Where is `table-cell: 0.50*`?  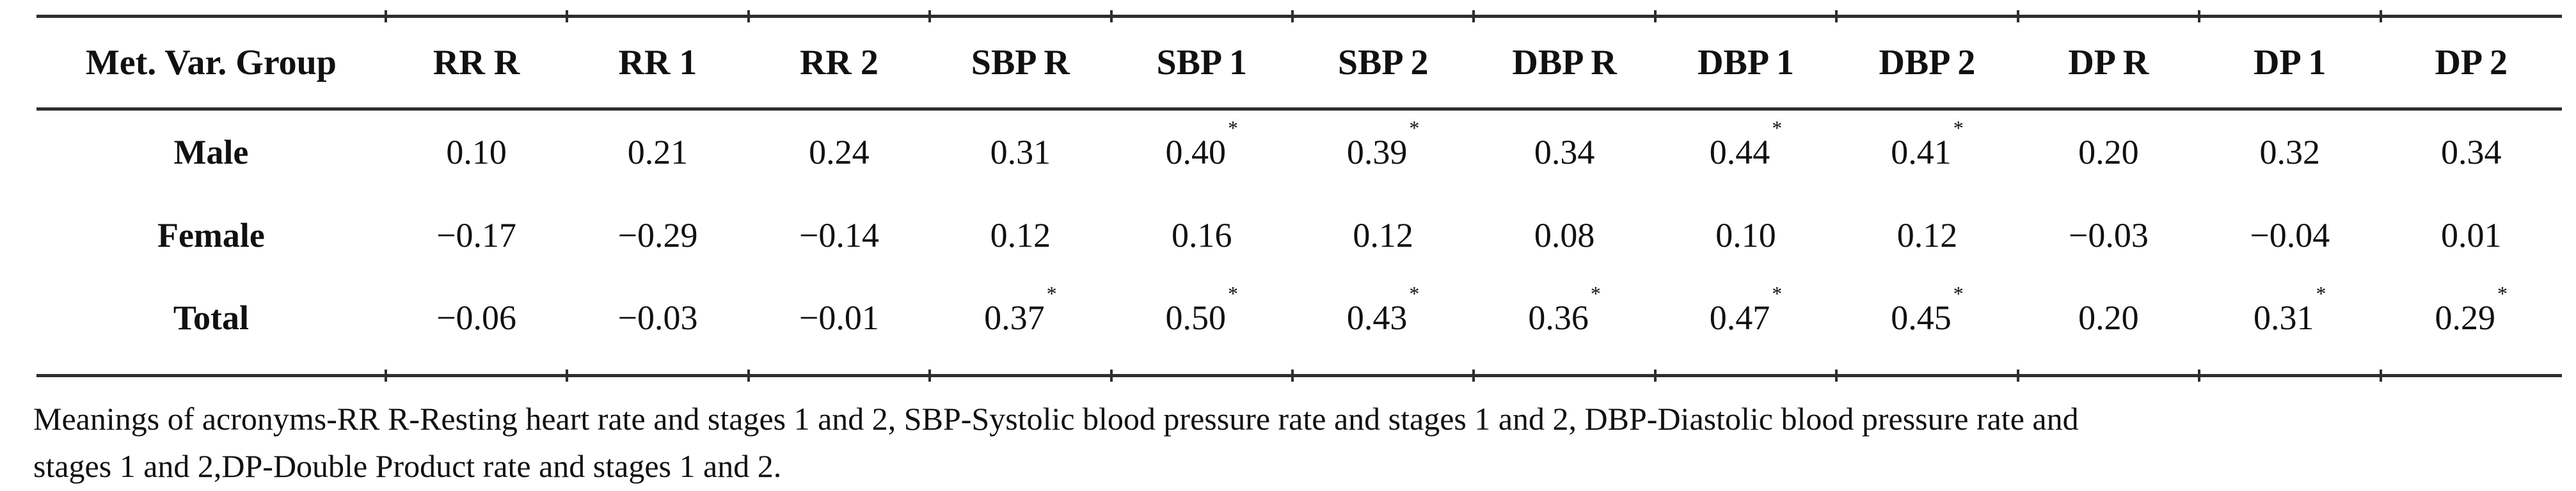 table-cell: 0.50* is located at coordinates (1201, 327).